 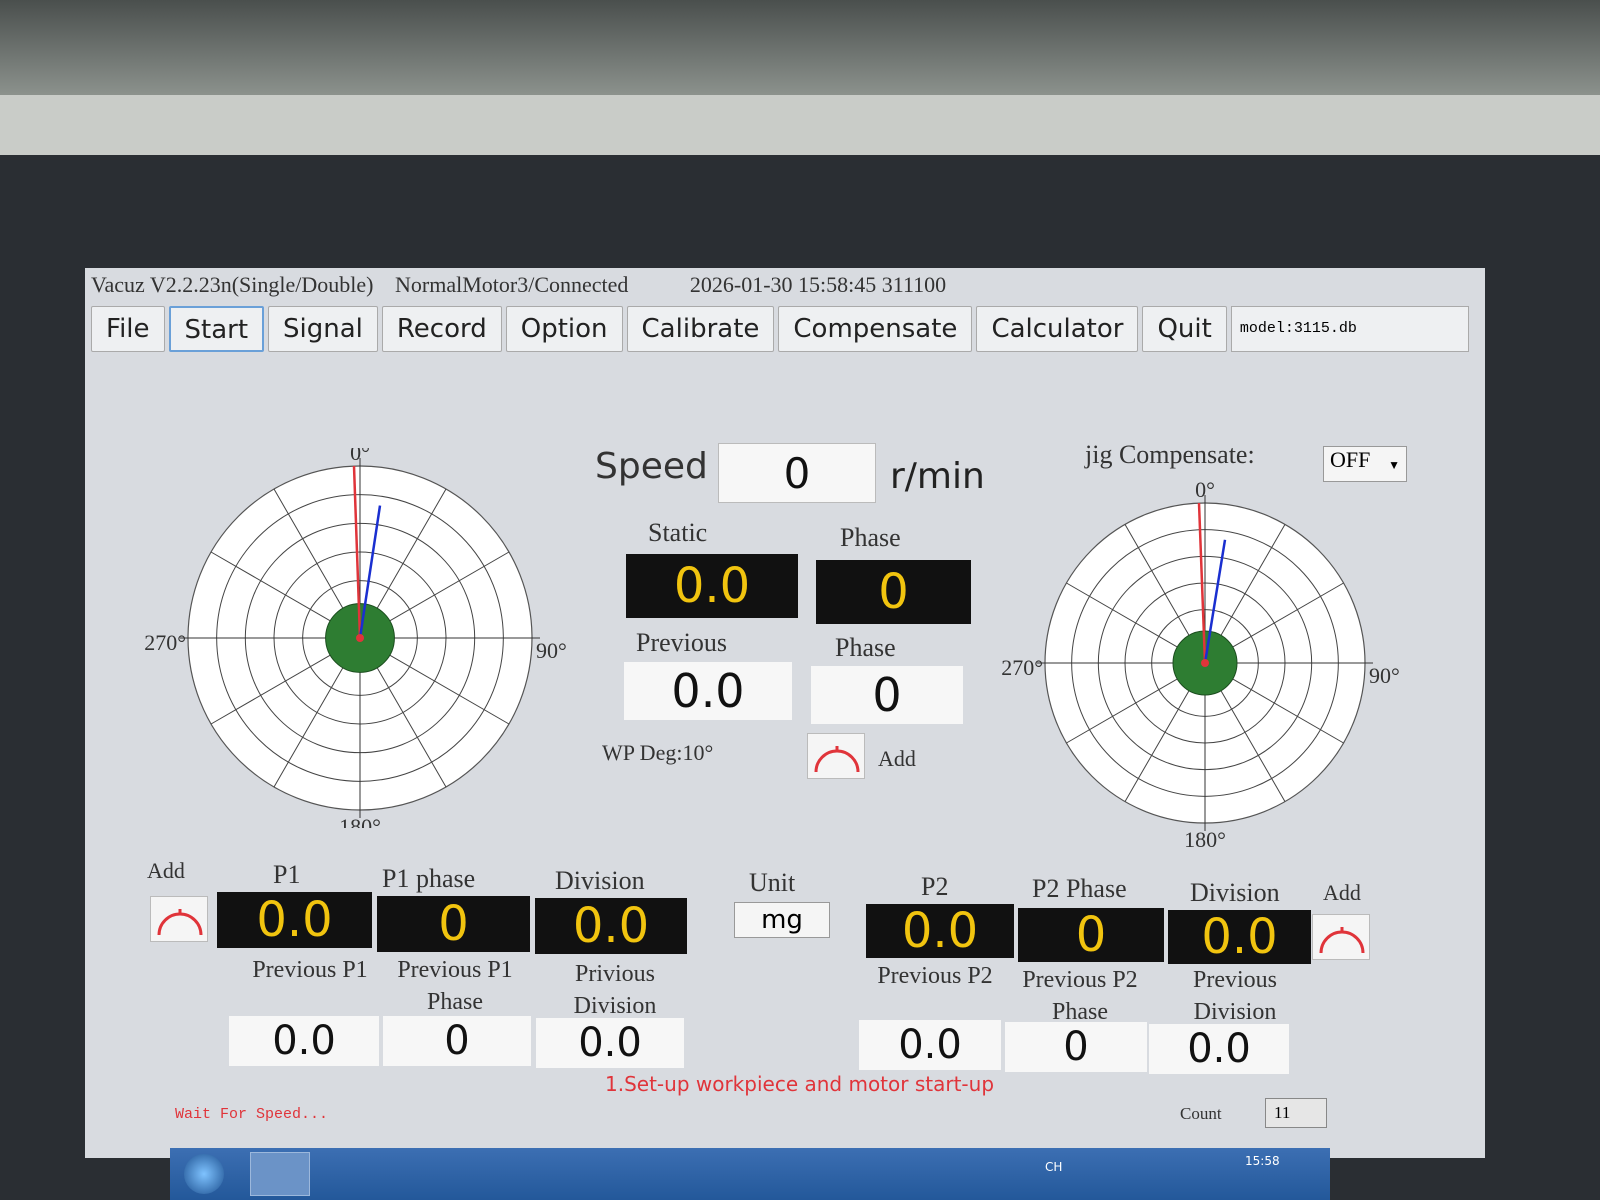 What do you see at coordinates (651, 466) in the screenshot?
I see `speed-label: Speed` at bounding box center [651, 466].